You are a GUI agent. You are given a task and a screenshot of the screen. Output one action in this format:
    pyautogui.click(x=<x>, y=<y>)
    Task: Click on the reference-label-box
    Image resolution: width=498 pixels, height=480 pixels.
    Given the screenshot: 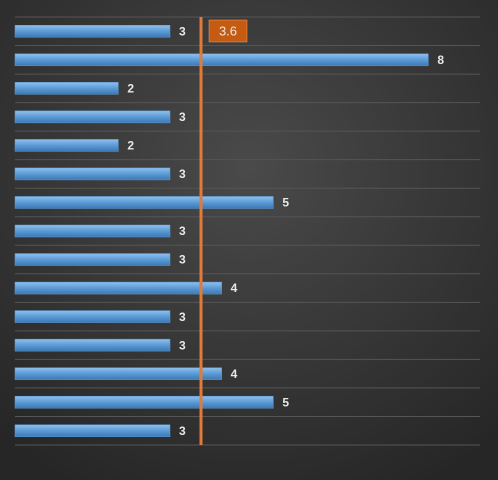 What is the action you would take?
    pyautogui.click(x=228, y=31)
    